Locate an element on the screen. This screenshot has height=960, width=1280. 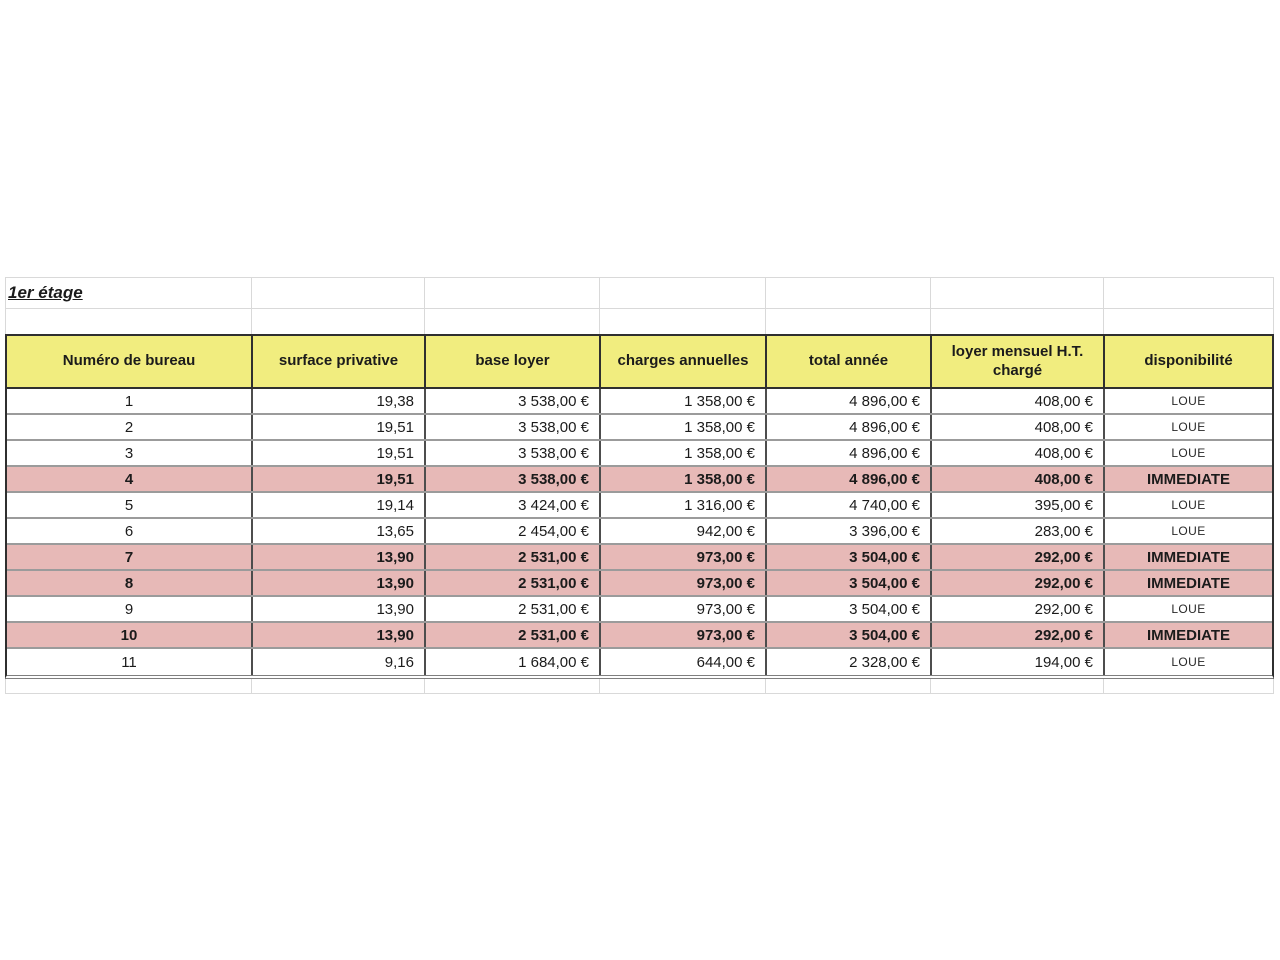
cell-surface: 19,14 is located at coordinates (339, 505).